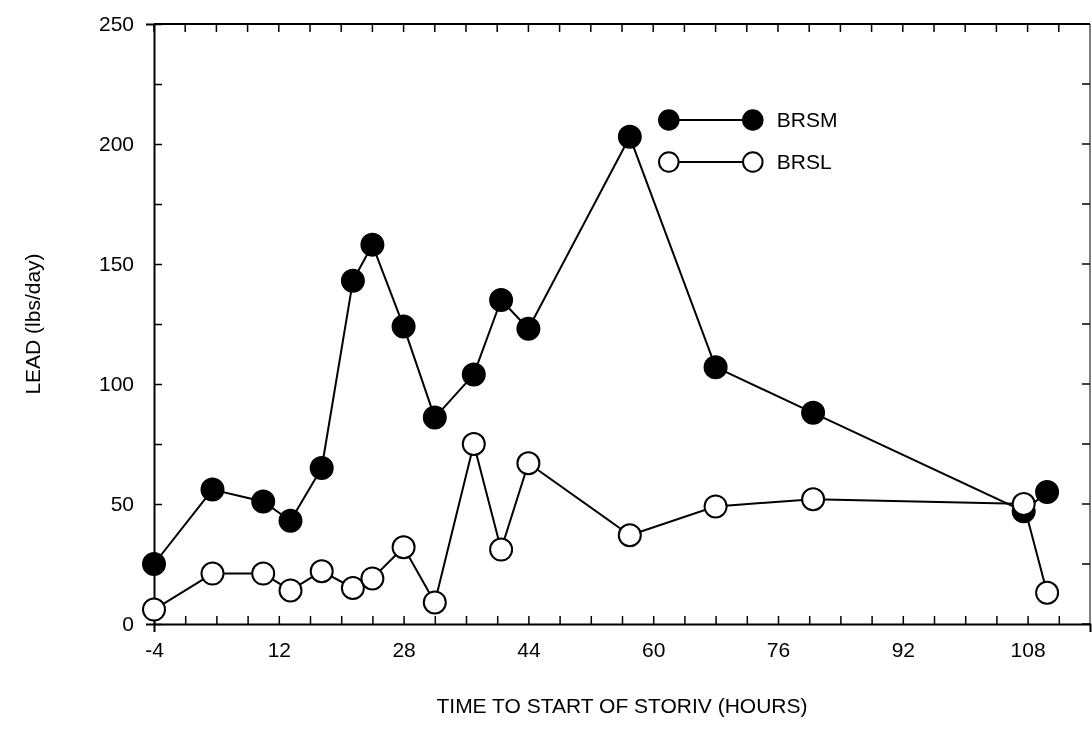  Describe the element at coordinates (279, 649) in the screenshot. I see `x-tick-label: 12` at that location.